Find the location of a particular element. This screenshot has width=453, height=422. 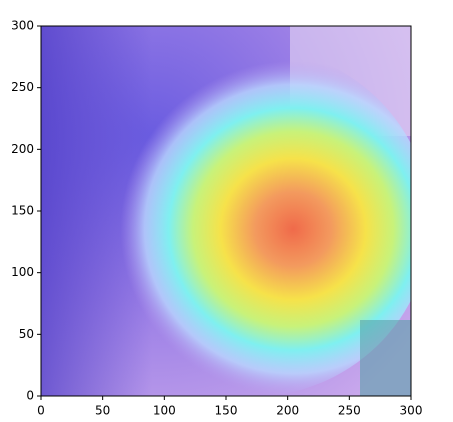

x-tick-label: 250 is located at coordinates (349, 411).